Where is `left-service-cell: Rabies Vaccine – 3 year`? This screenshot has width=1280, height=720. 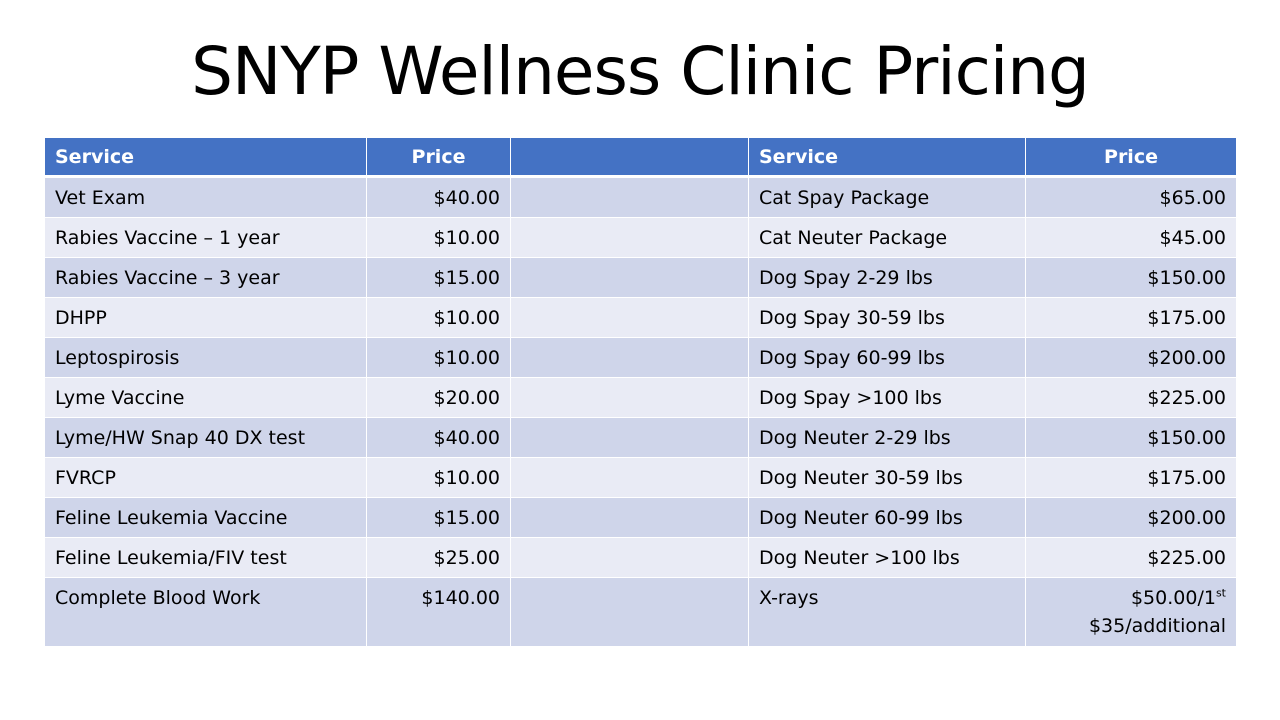
left-service-cell: Rabies Vaccine – 3 year is located at coordinates (205, 277).